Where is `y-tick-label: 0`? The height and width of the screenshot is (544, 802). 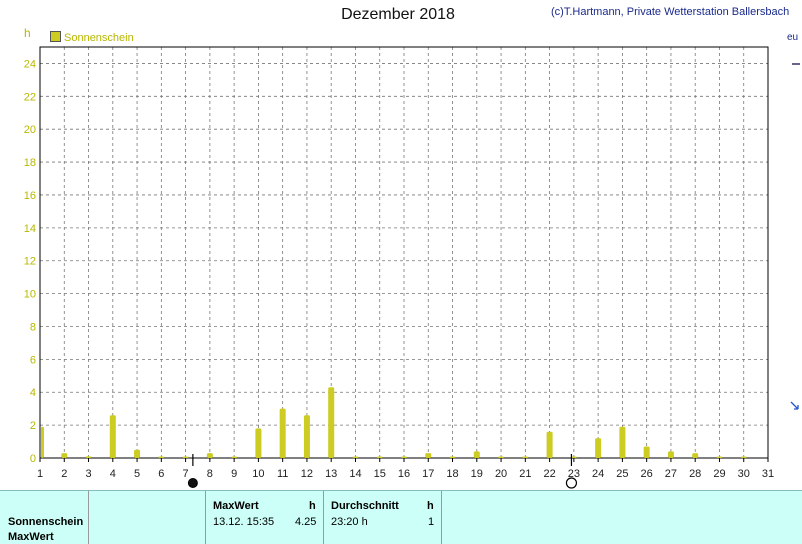 y-tick-label: 0 is located at coordinates (33, 459).